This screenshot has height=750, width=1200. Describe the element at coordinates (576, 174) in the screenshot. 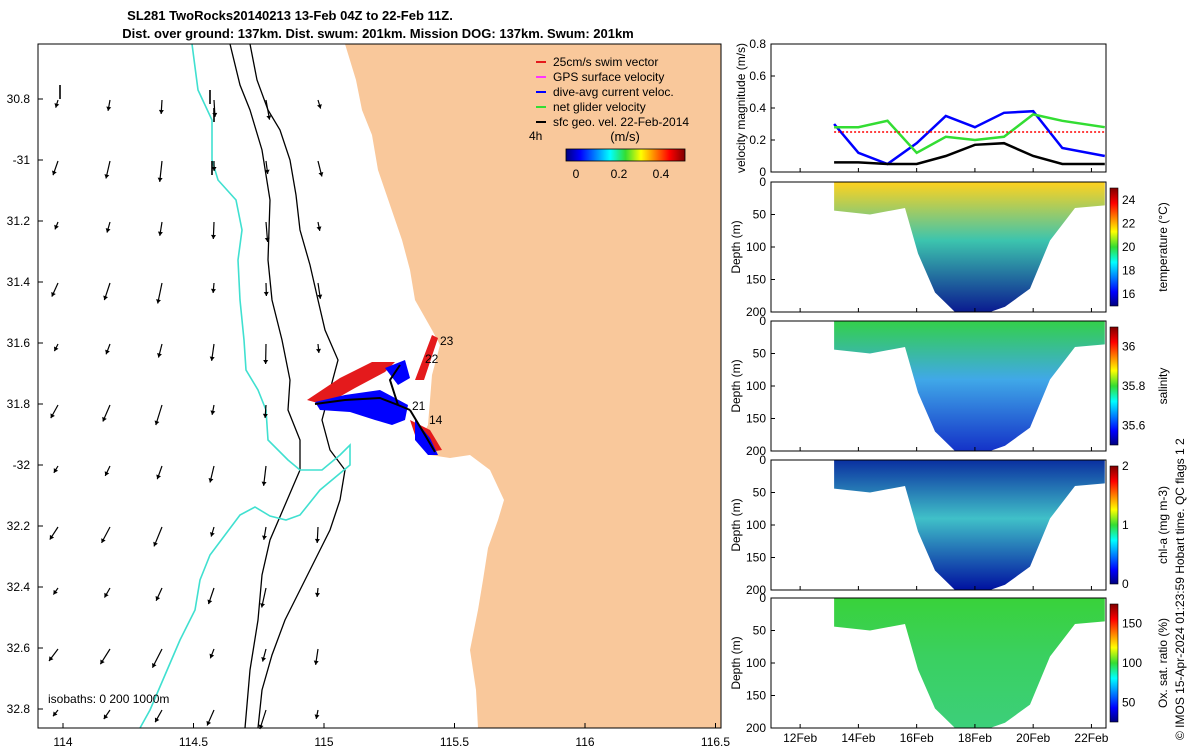

I see `colorbar-tick-0: 0` at that location.